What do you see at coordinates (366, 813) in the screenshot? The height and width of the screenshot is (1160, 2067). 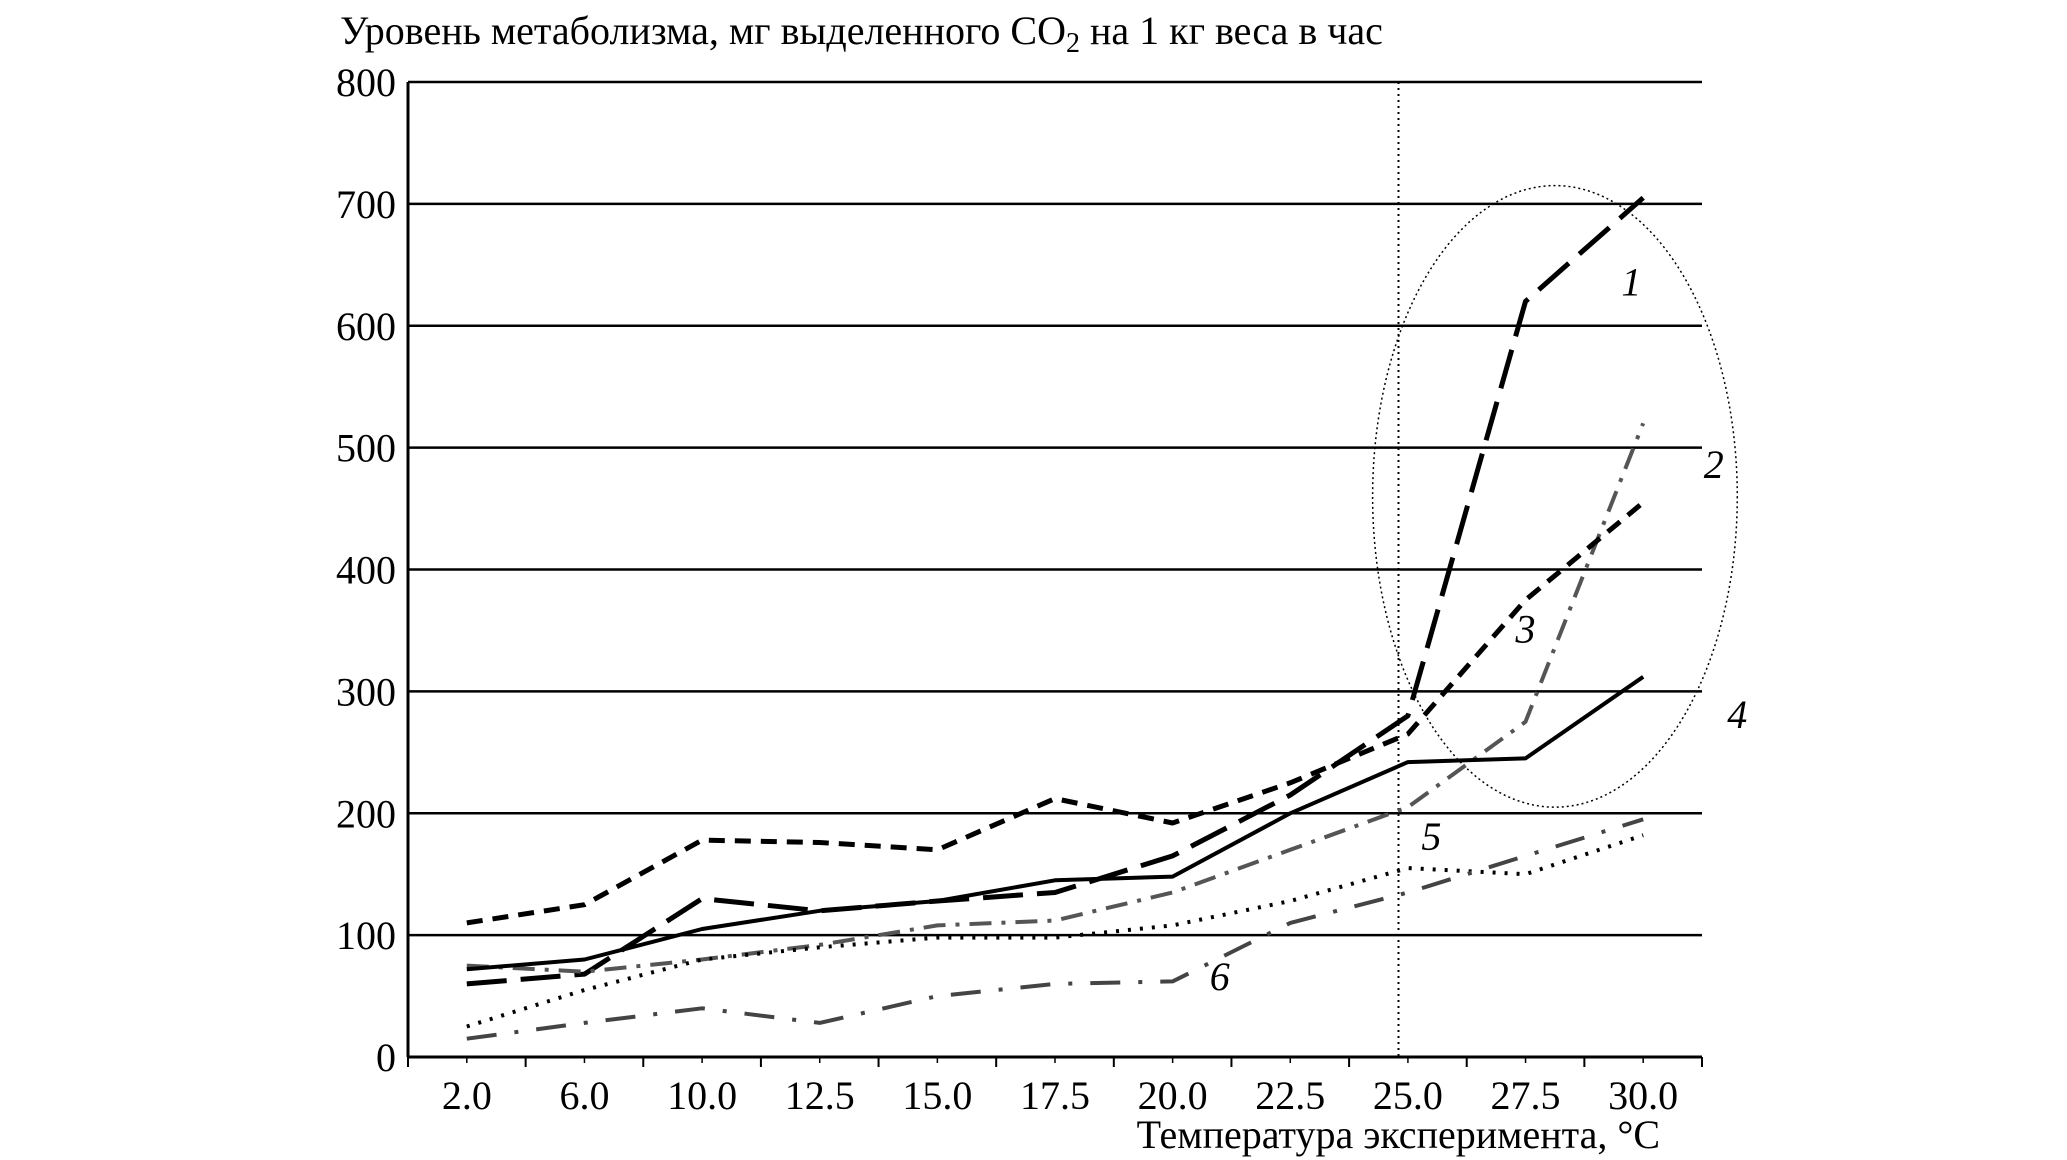 I see `y-tick-label: 200` at bounding box center [366, 813].